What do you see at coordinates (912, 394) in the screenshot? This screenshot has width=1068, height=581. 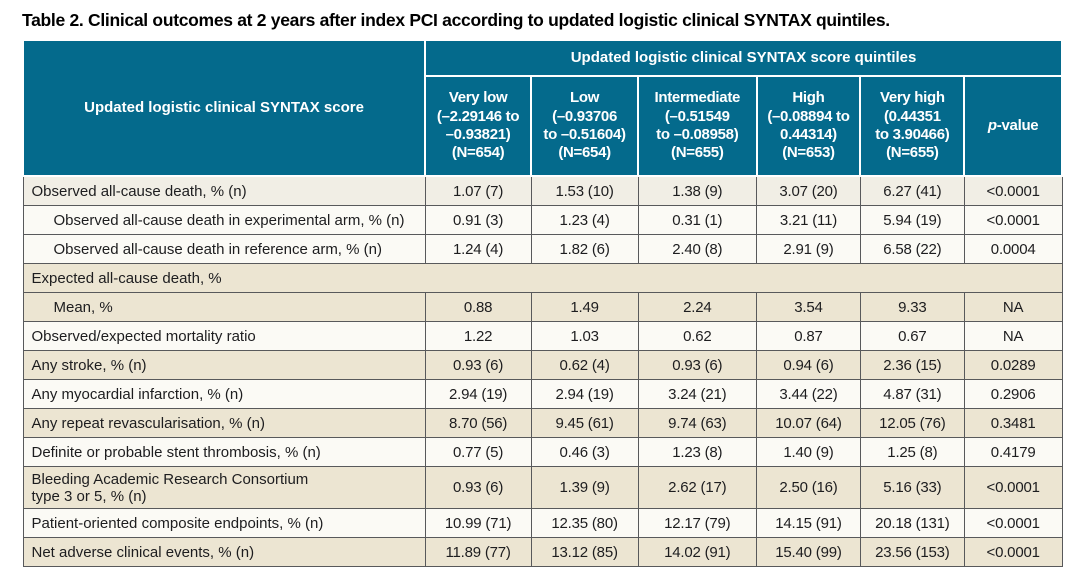 I see `value-cell: 4.87 (31)` at bounding box center [912, 394].